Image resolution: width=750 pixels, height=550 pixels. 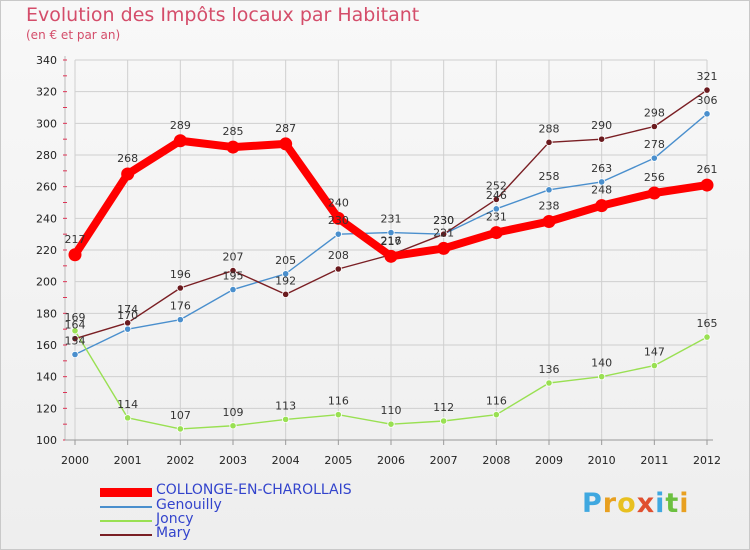 I want to click on data-label: 196, so click(x=180, y=274).